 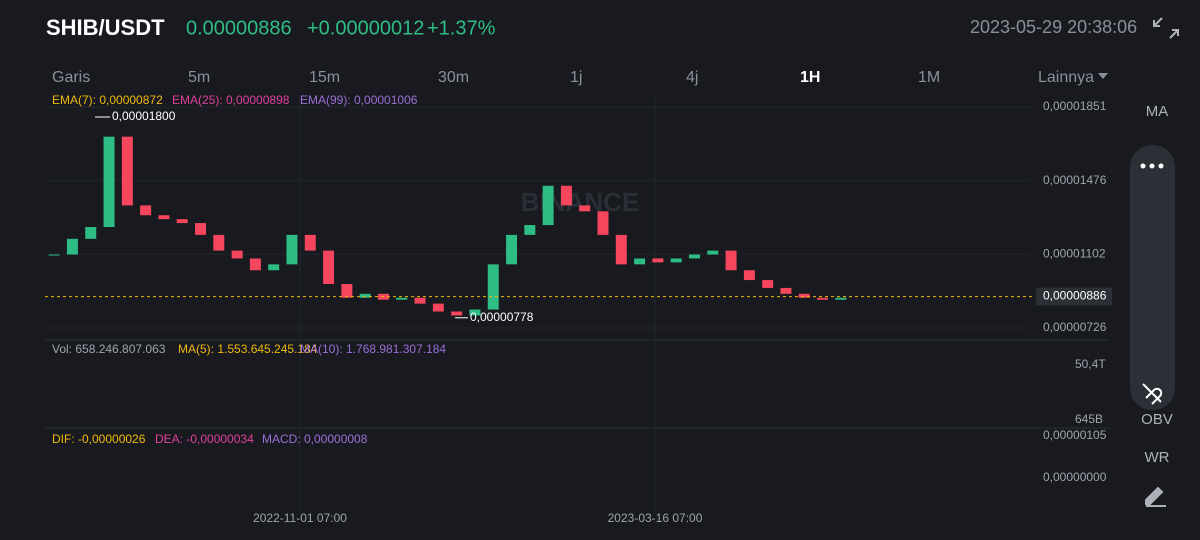 What do you see at coordinates (810, 77) in the screenshot?
I see `interval-tab: 1H` at bounding box center [810, 77].